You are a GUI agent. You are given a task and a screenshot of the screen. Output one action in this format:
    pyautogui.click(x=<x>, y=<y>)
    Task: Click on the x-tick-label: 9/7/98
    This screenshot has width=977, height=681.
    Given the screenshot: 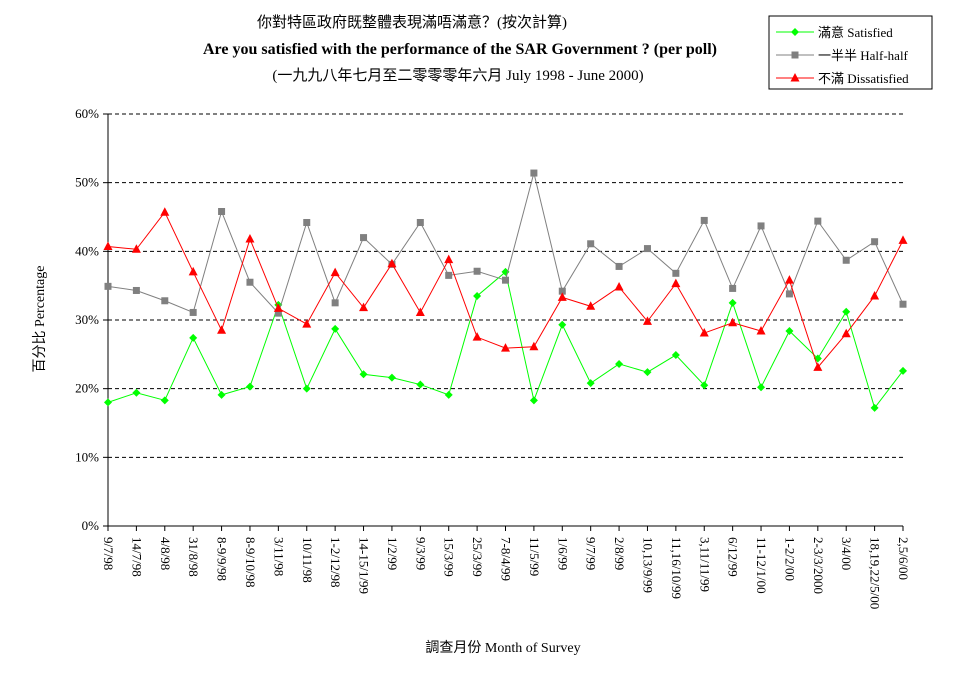 What is the action you would take?
    pyautogui.click(x=108, y=553)
    